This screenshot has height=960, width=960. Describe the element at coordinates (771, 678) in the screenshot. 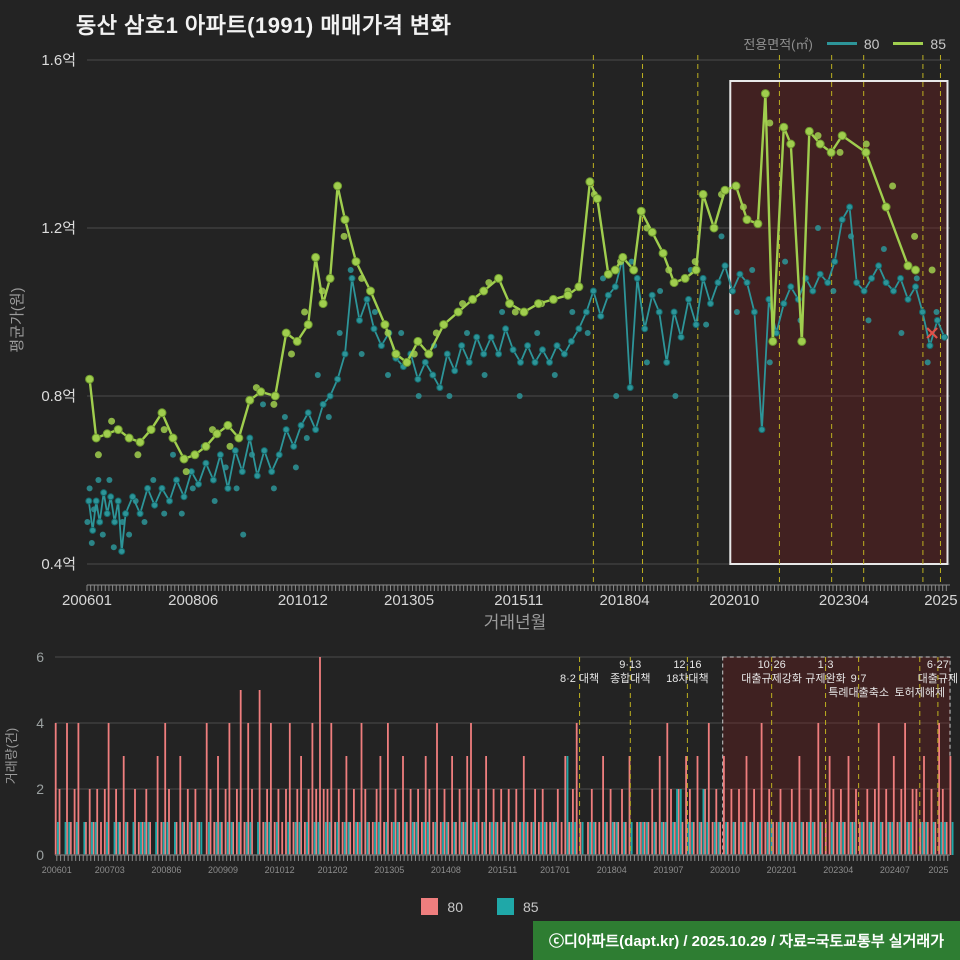

I see `policy-annotation: 대출규제강화` at that location.